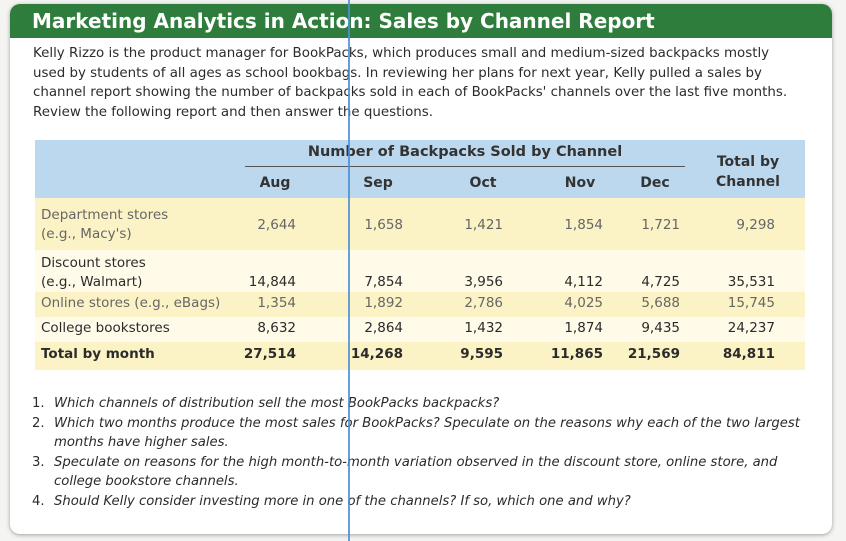 The width and height of the screenshot is (846, 541). I want to click on cell-value: 11,865, so click(576, 354).